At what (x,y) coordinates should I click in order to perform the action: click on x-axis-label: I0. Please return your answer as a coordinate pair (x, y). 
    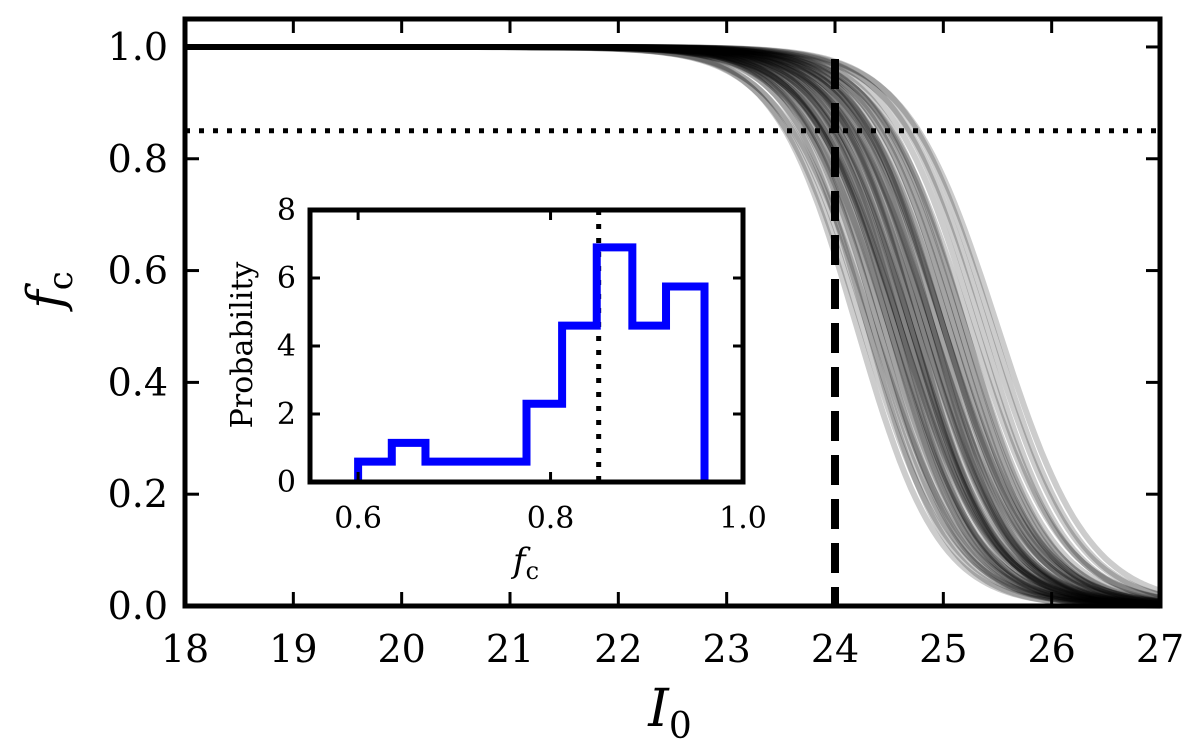
    Looking at the image, I should click on (669, 713).